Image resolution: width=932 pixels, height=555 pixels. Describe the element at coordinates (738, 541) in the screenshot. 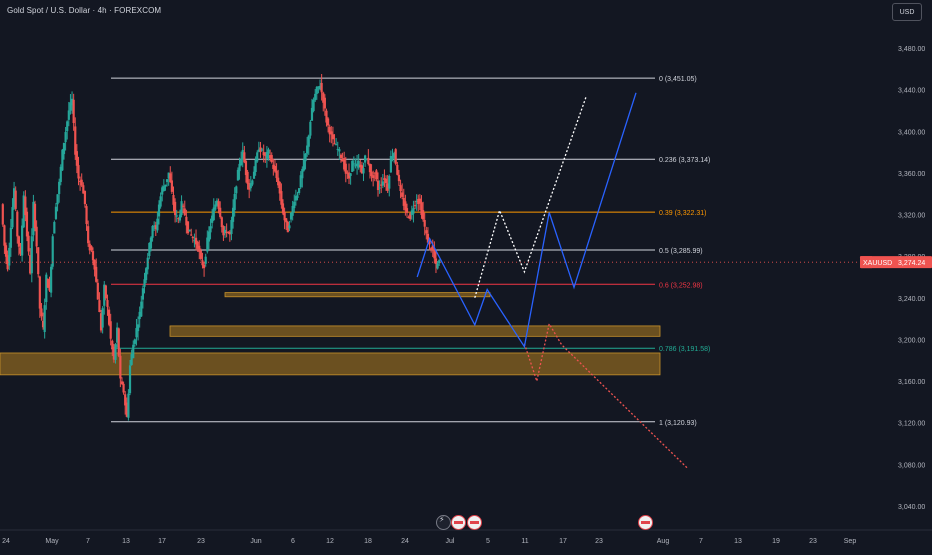

I see `time-tick-label: 13` at that location.